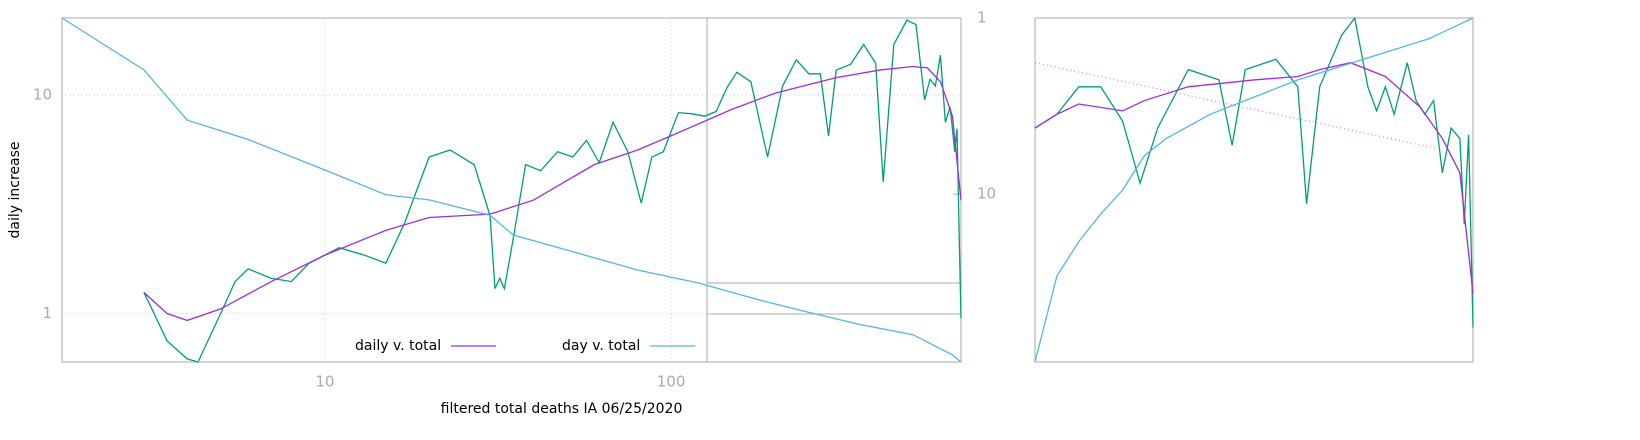 This screenshot has height=440, width=1640. I want to click on x-tick-label: 100, so click(671, 382).